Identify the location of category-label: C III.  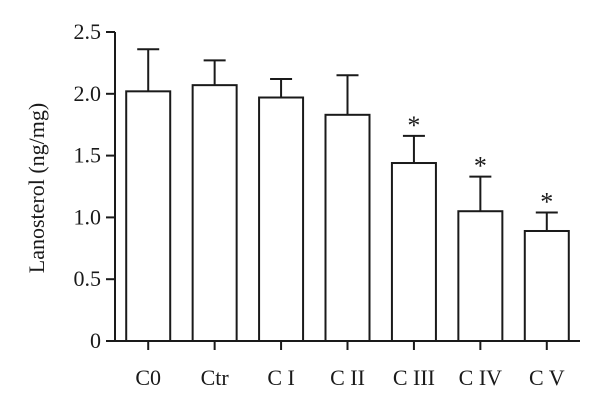
(414, 377).